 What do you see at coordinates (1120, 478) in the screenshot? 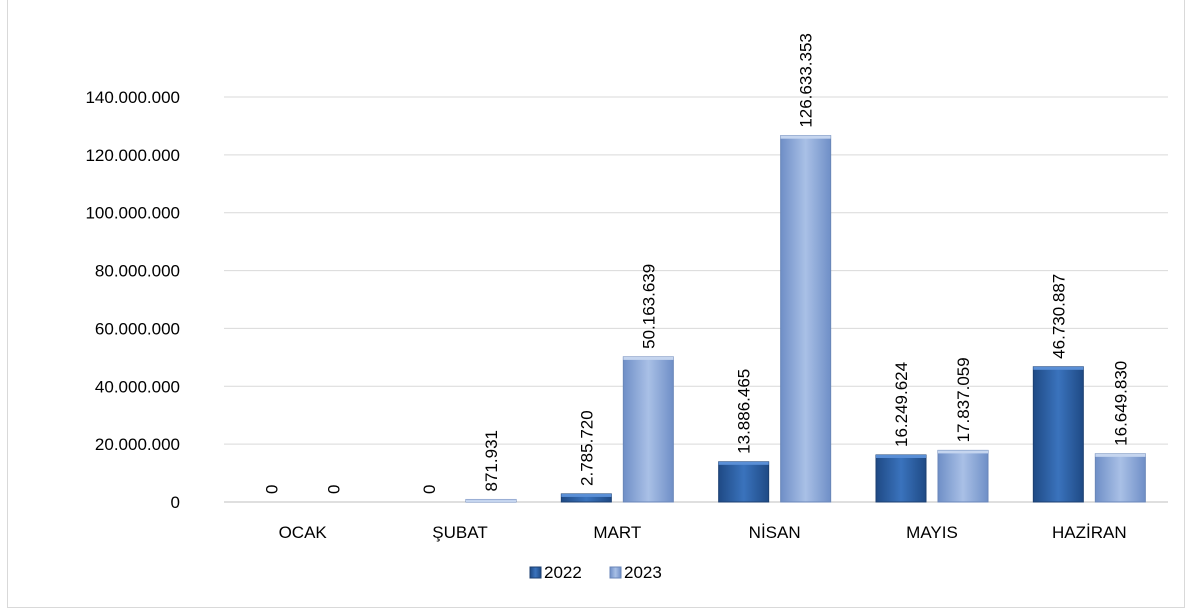
I see `bar-2023-hazi̇ran` at bounding box center [1120, 478].